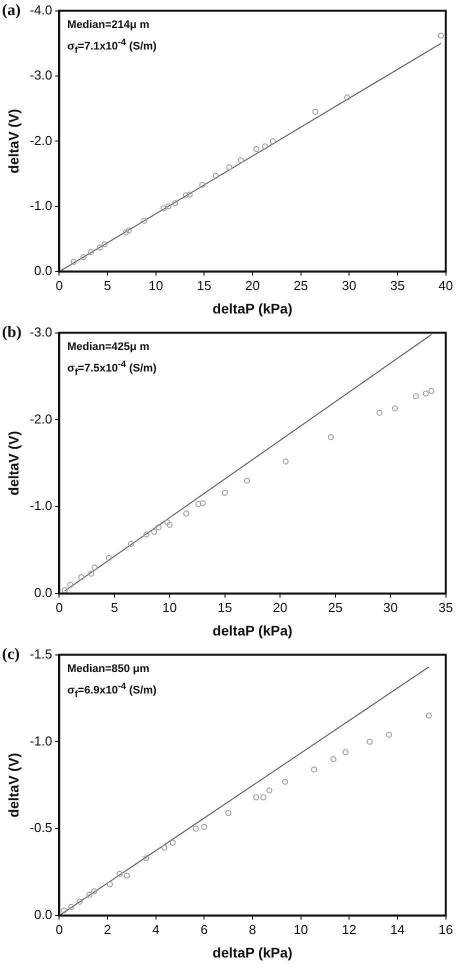  I want to click on x-tick-label: 16, so click(446, 929).